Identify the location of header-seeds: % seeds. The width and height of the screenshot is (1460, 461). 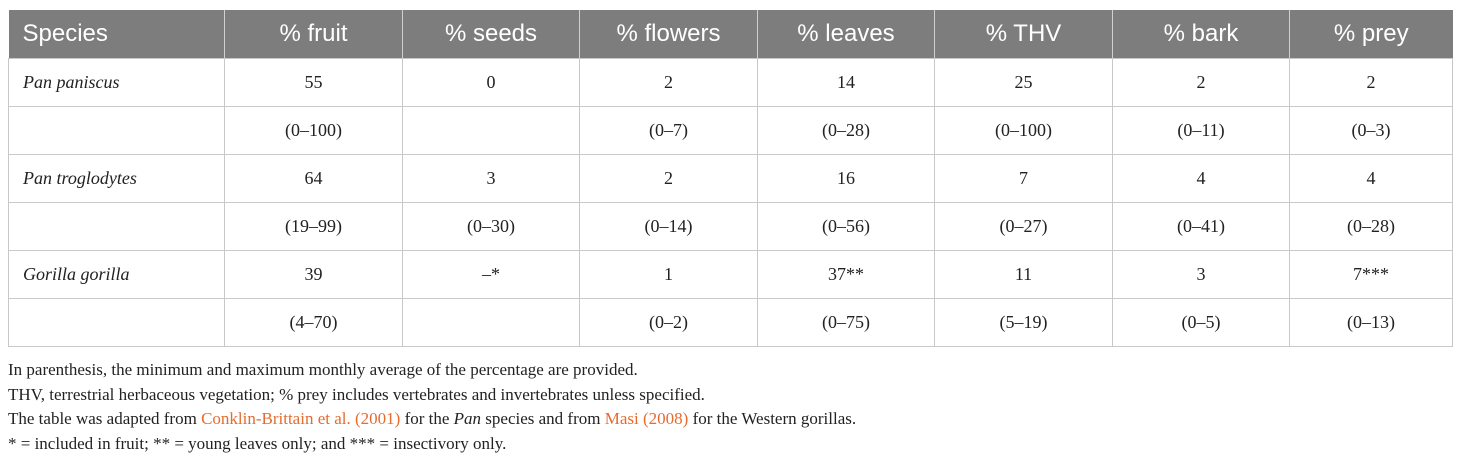
(491, 34).